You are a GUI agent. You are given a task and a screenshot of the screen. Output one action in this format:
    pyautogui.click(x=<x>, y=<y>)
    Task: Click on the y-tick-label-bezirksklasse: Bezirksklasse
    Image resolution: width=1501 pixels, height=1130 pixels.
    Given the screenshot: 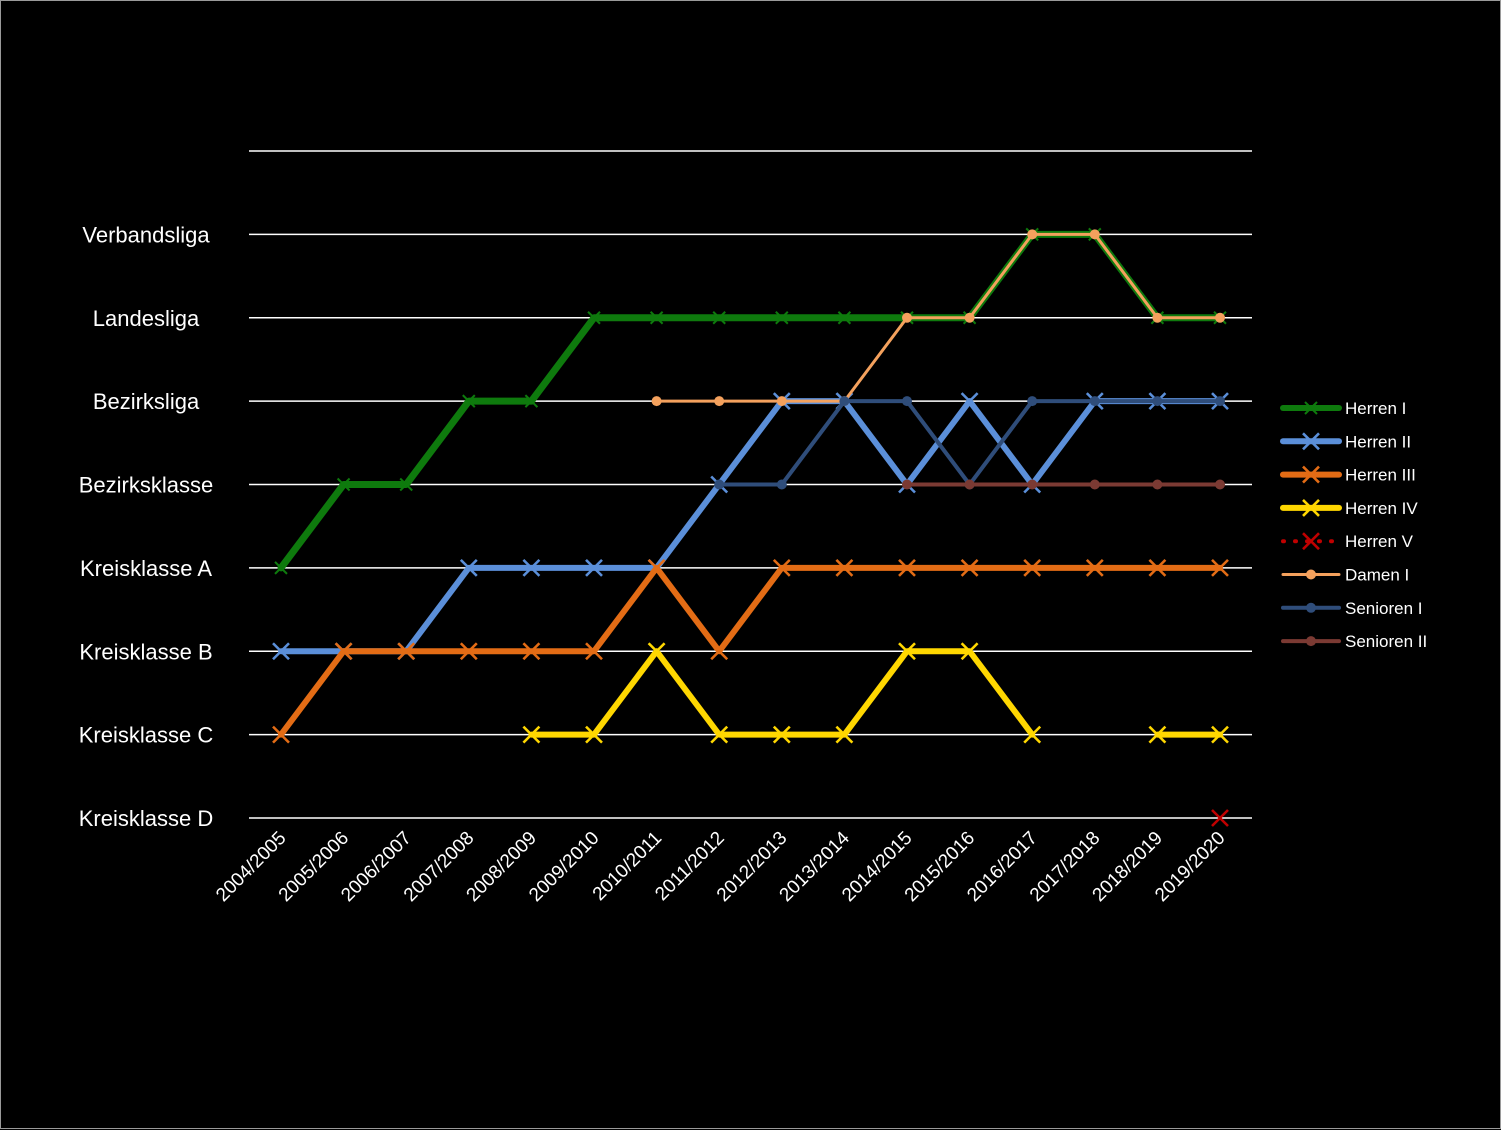 What is the action you would take?
    pyautogui.click(x=146, y=485)
    